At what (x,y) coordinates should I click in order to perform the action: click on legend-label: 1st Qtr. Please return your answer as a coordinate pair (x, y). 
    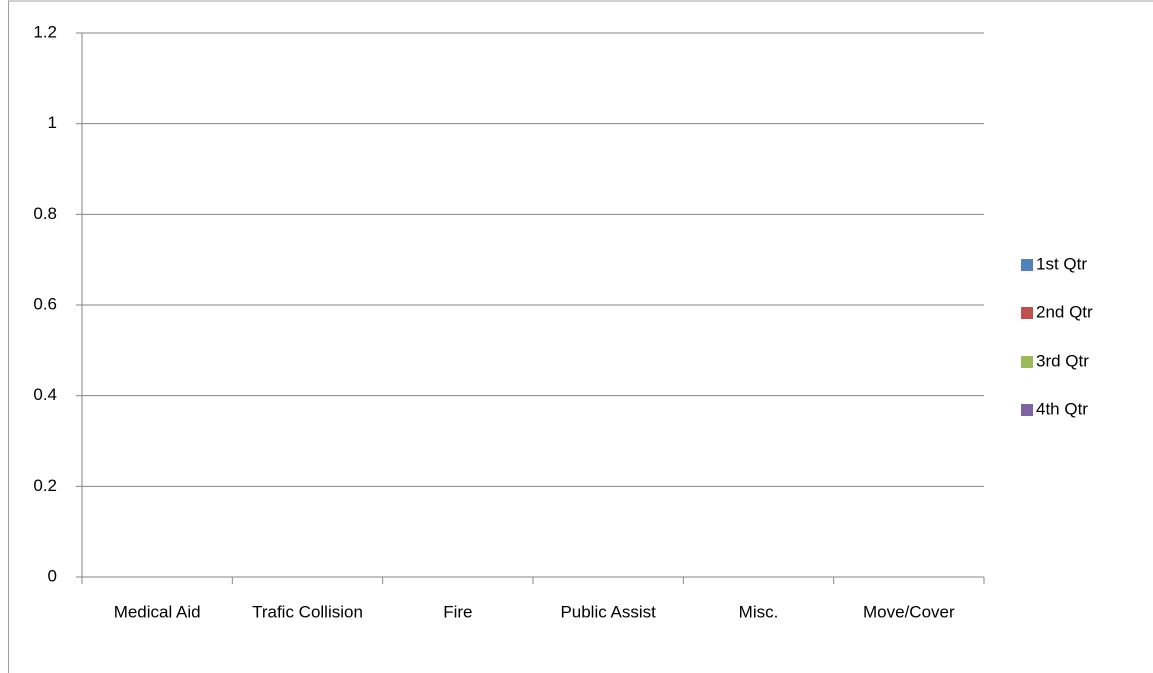
    Looking at the image, I should click on (1061, 263).